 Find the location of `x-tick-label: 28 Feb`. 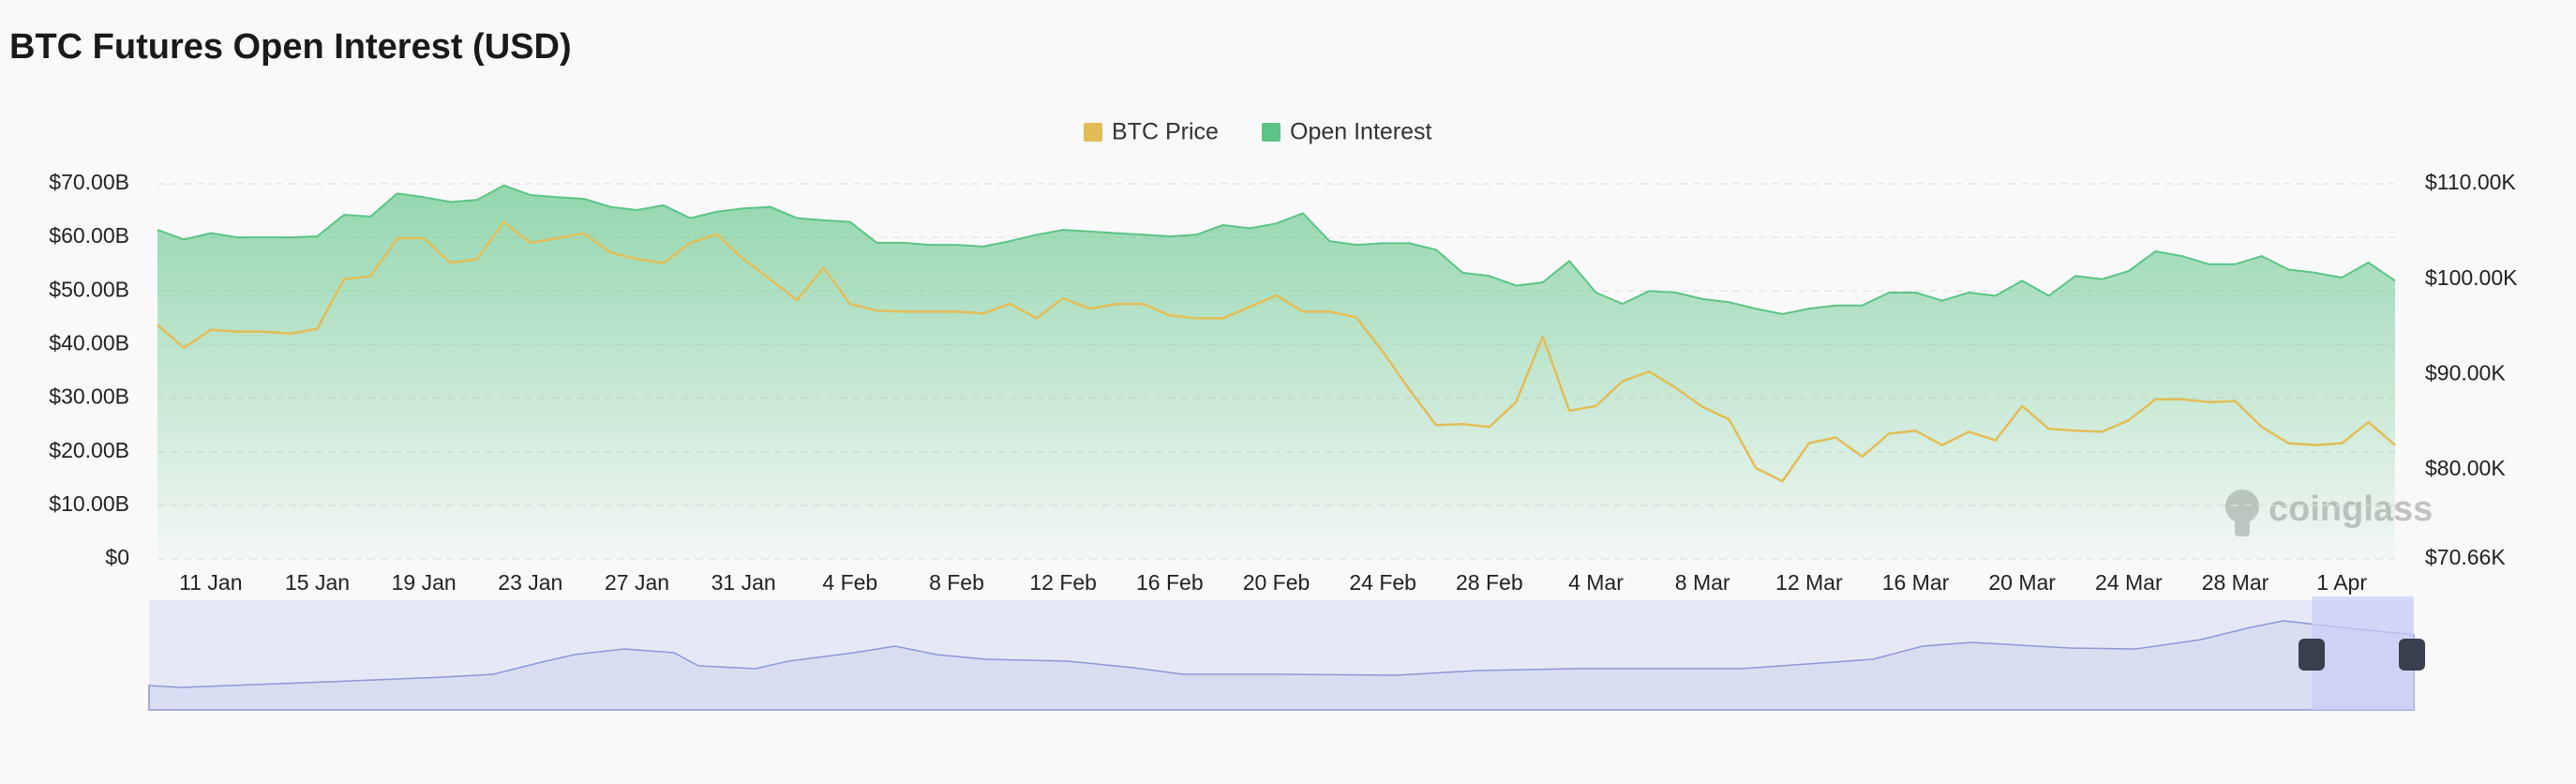

x-tick-label: 28 Feb is located at coordinates (1490, 582).